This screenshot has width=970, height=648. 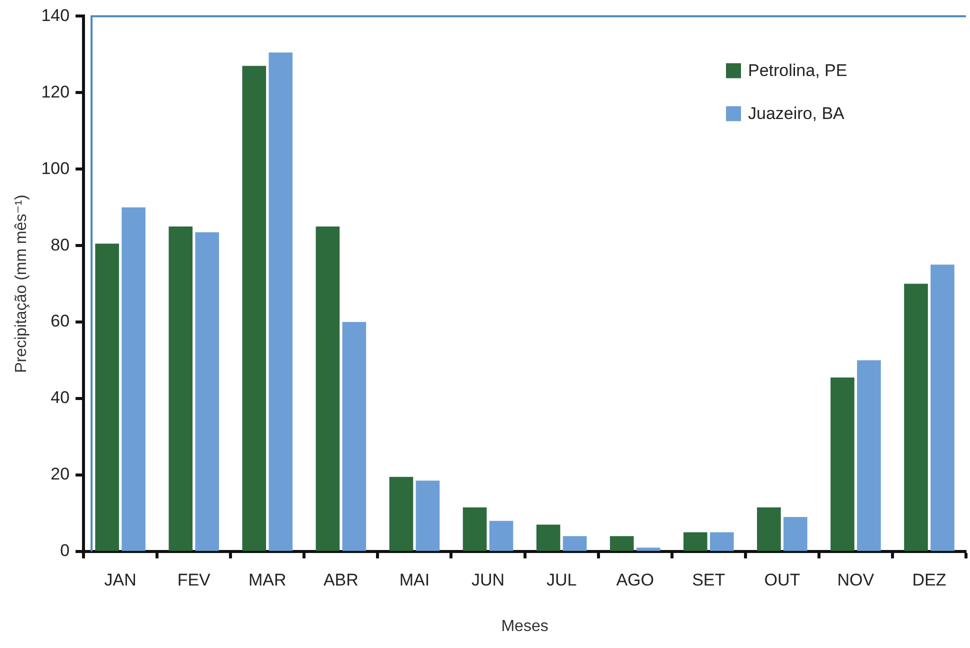 I want to click on y-tick-label: 120, so click(x=55, y=92).